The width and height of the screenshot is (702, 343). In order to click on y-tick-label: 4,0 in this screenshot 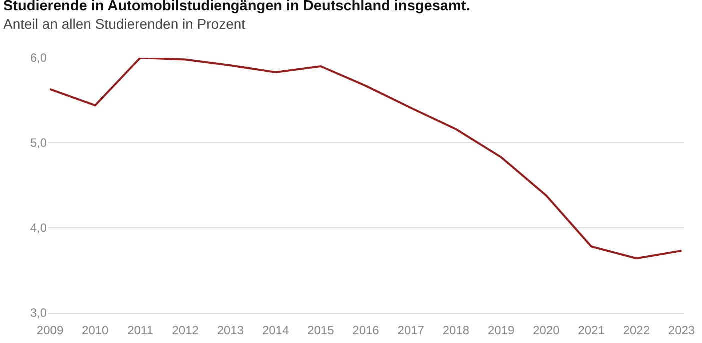, I will do `click(39, 228)`.